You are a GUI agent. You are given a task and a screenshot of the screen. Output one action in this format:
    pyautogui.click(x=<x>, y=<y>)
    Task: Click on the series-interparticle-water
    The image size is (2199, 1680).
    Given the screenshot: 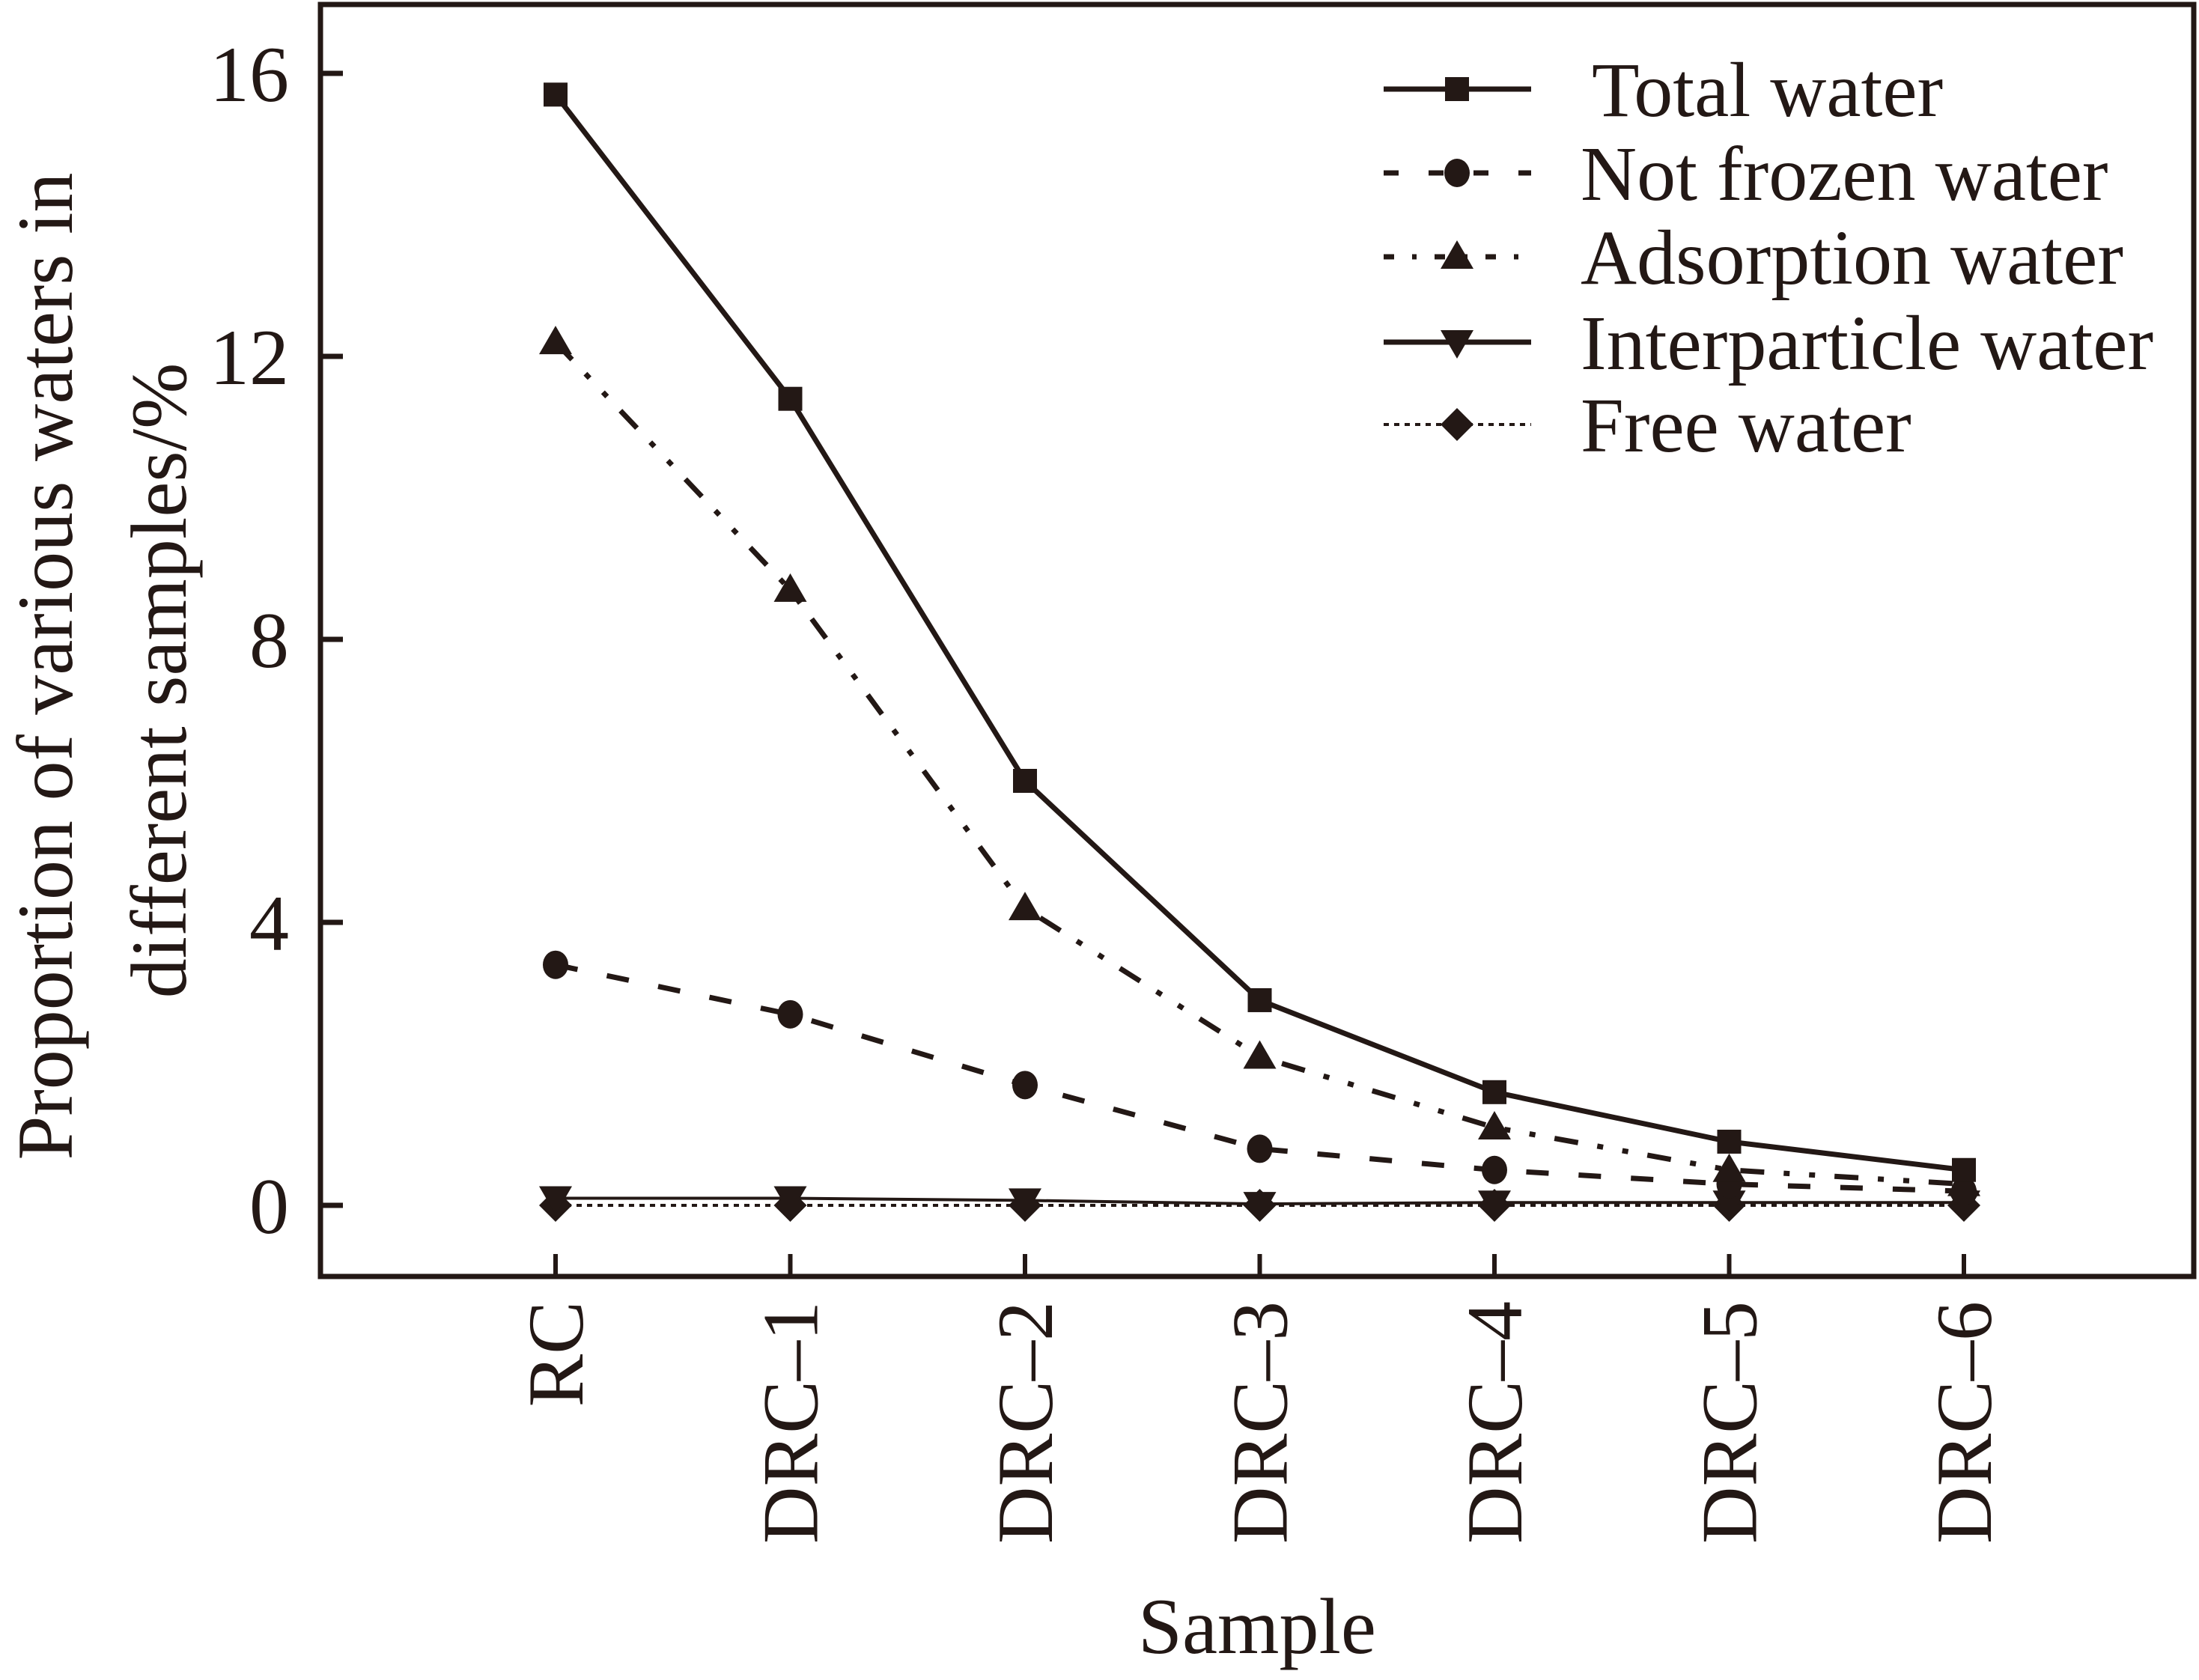 What is the action you would take?
    pyautogui.click(x=1259, y=1203)
    